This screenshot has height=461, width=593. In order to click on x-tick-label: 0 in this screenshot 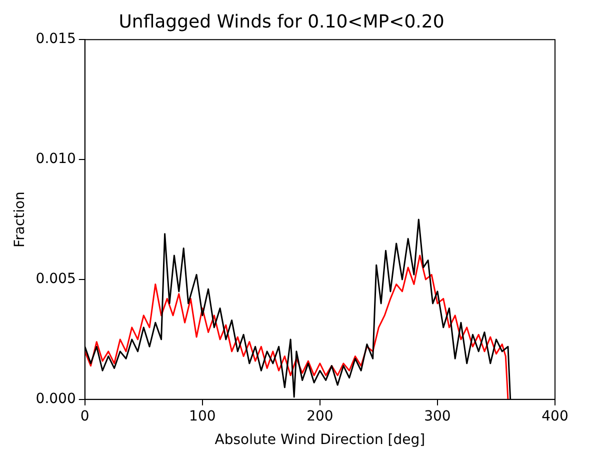, I will do `click(85, 416)`.